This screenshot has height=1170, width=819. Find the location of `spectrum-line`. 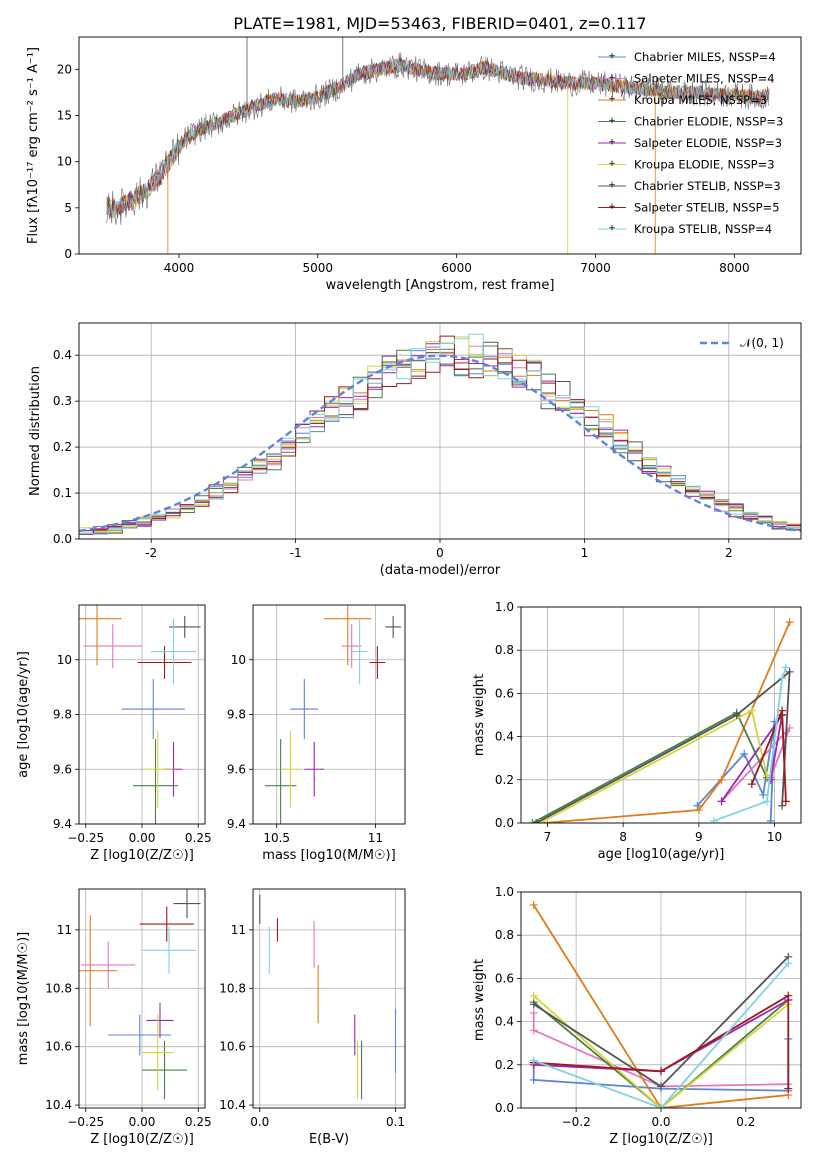

spectrum-line is located at coordinates (438, 138).